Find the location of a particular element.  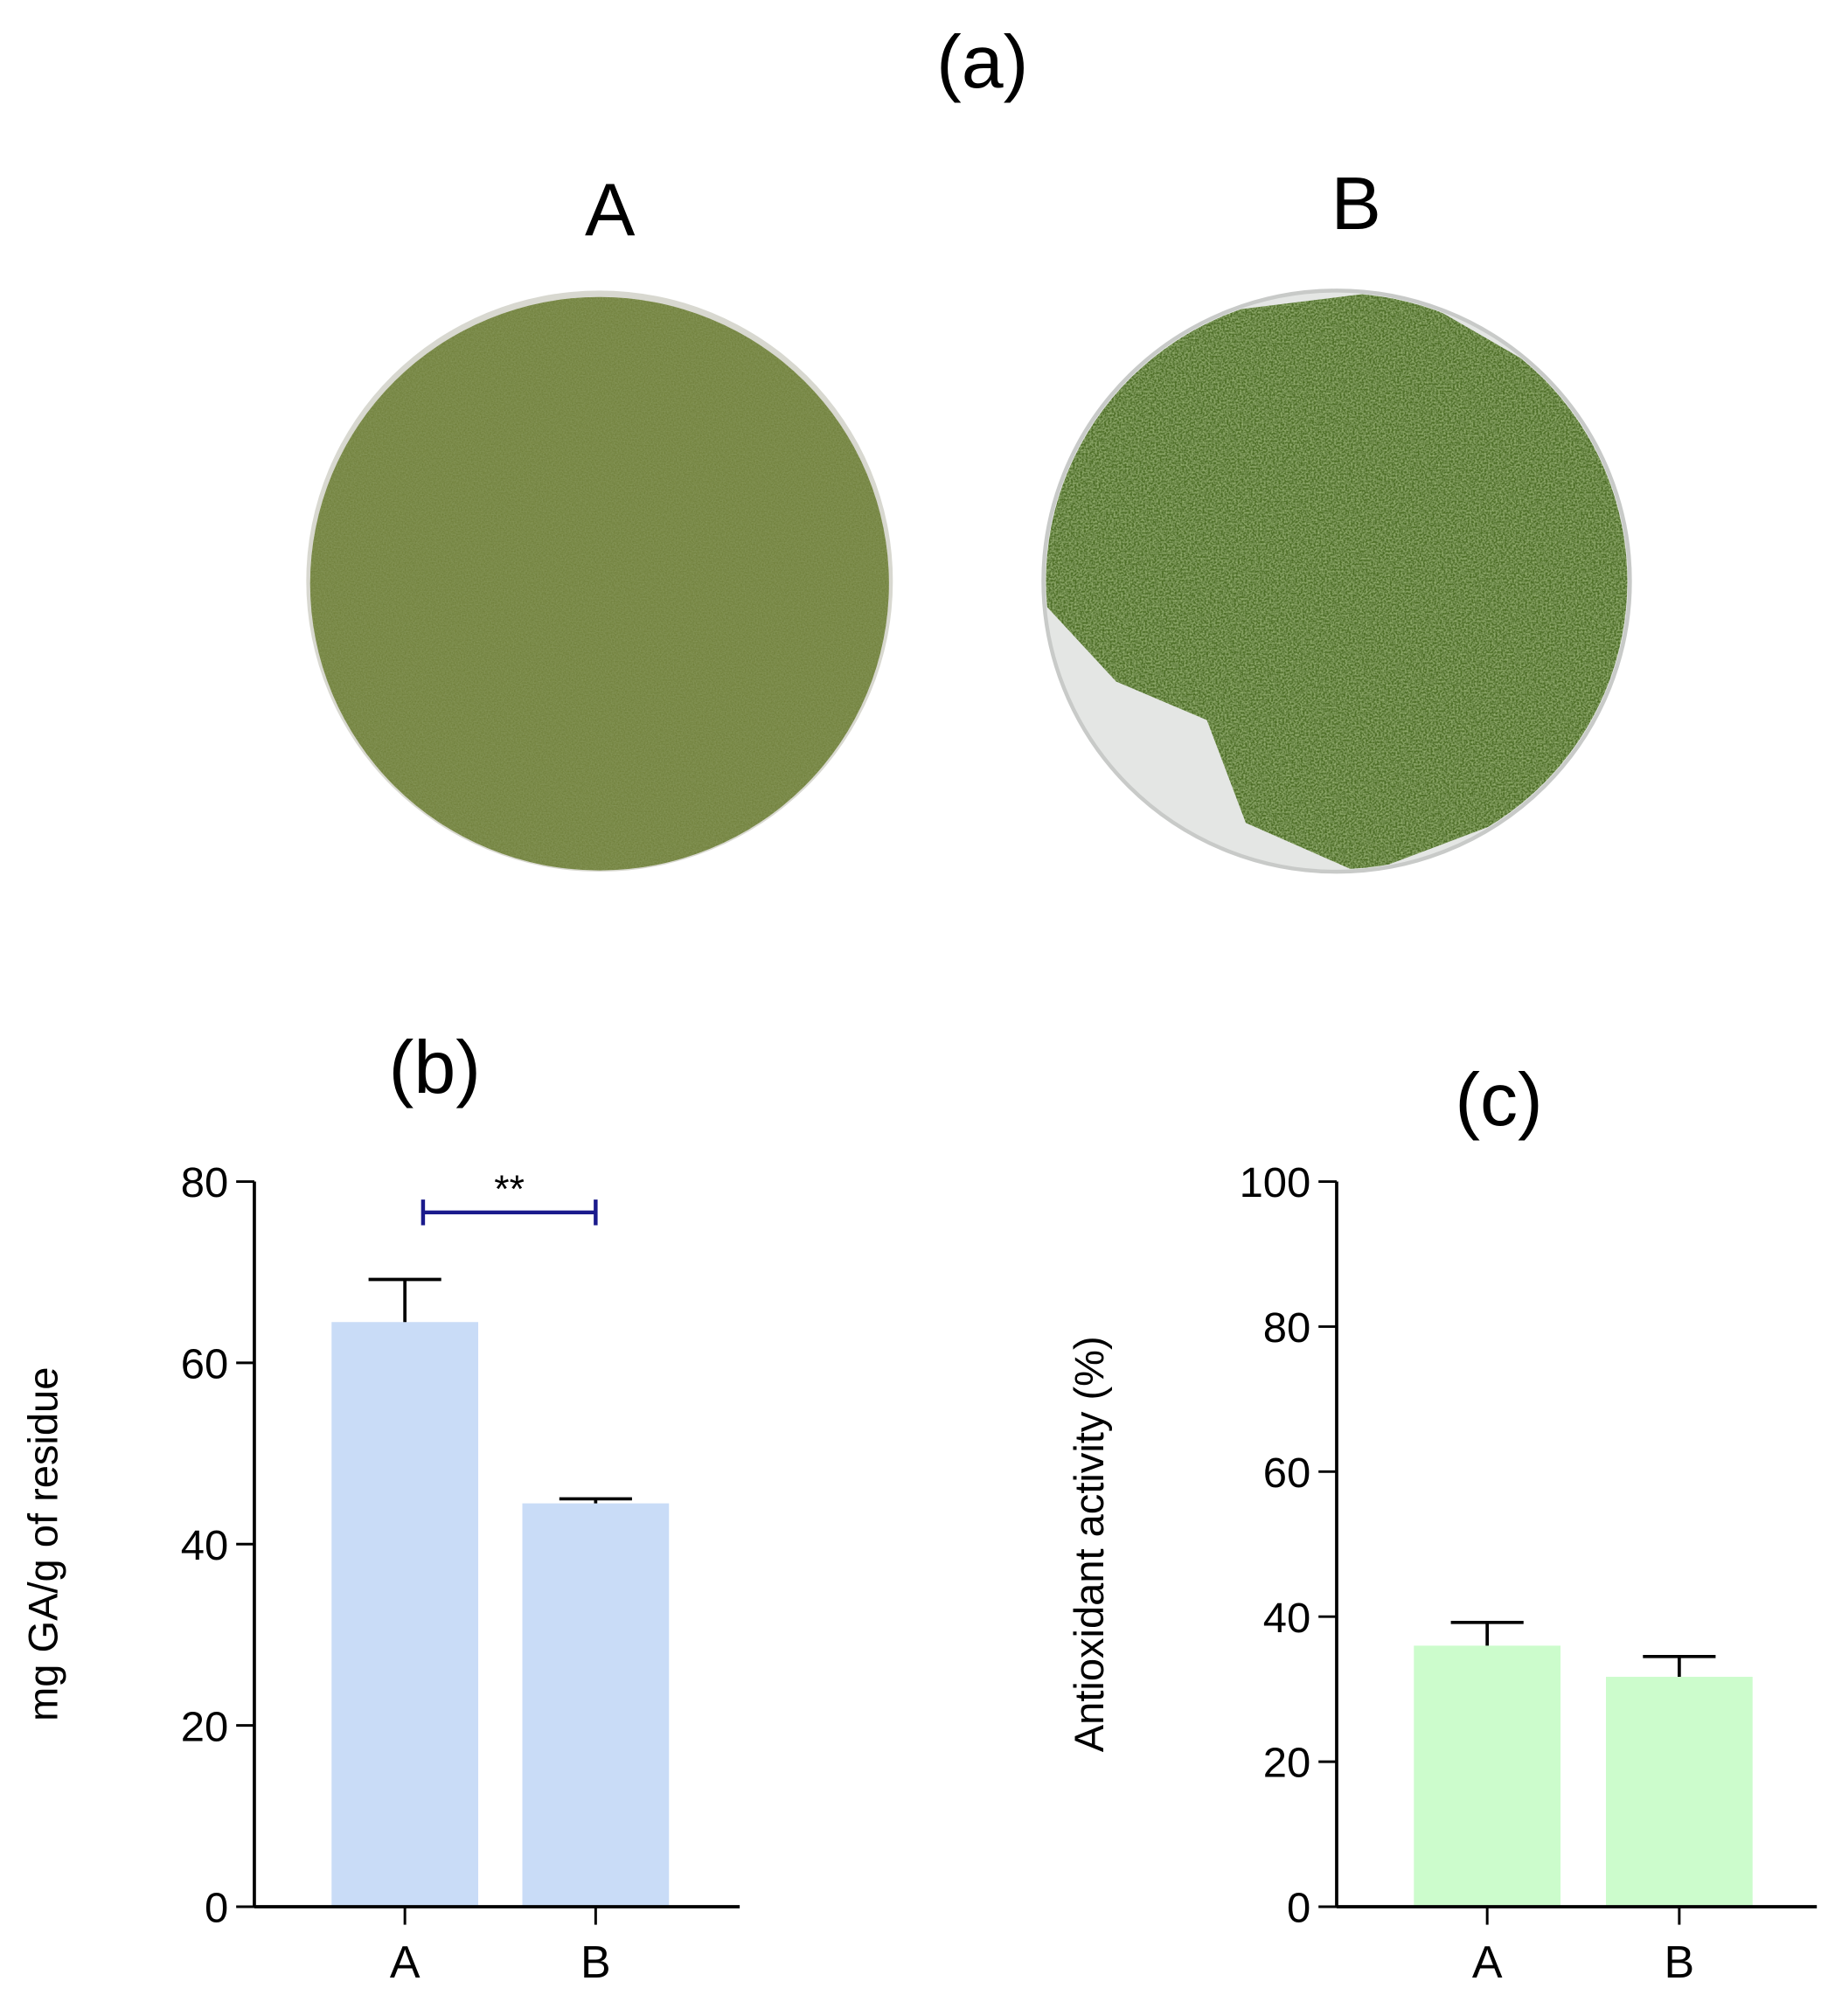

figure-label: (a) is located at coordinates (982, 62).